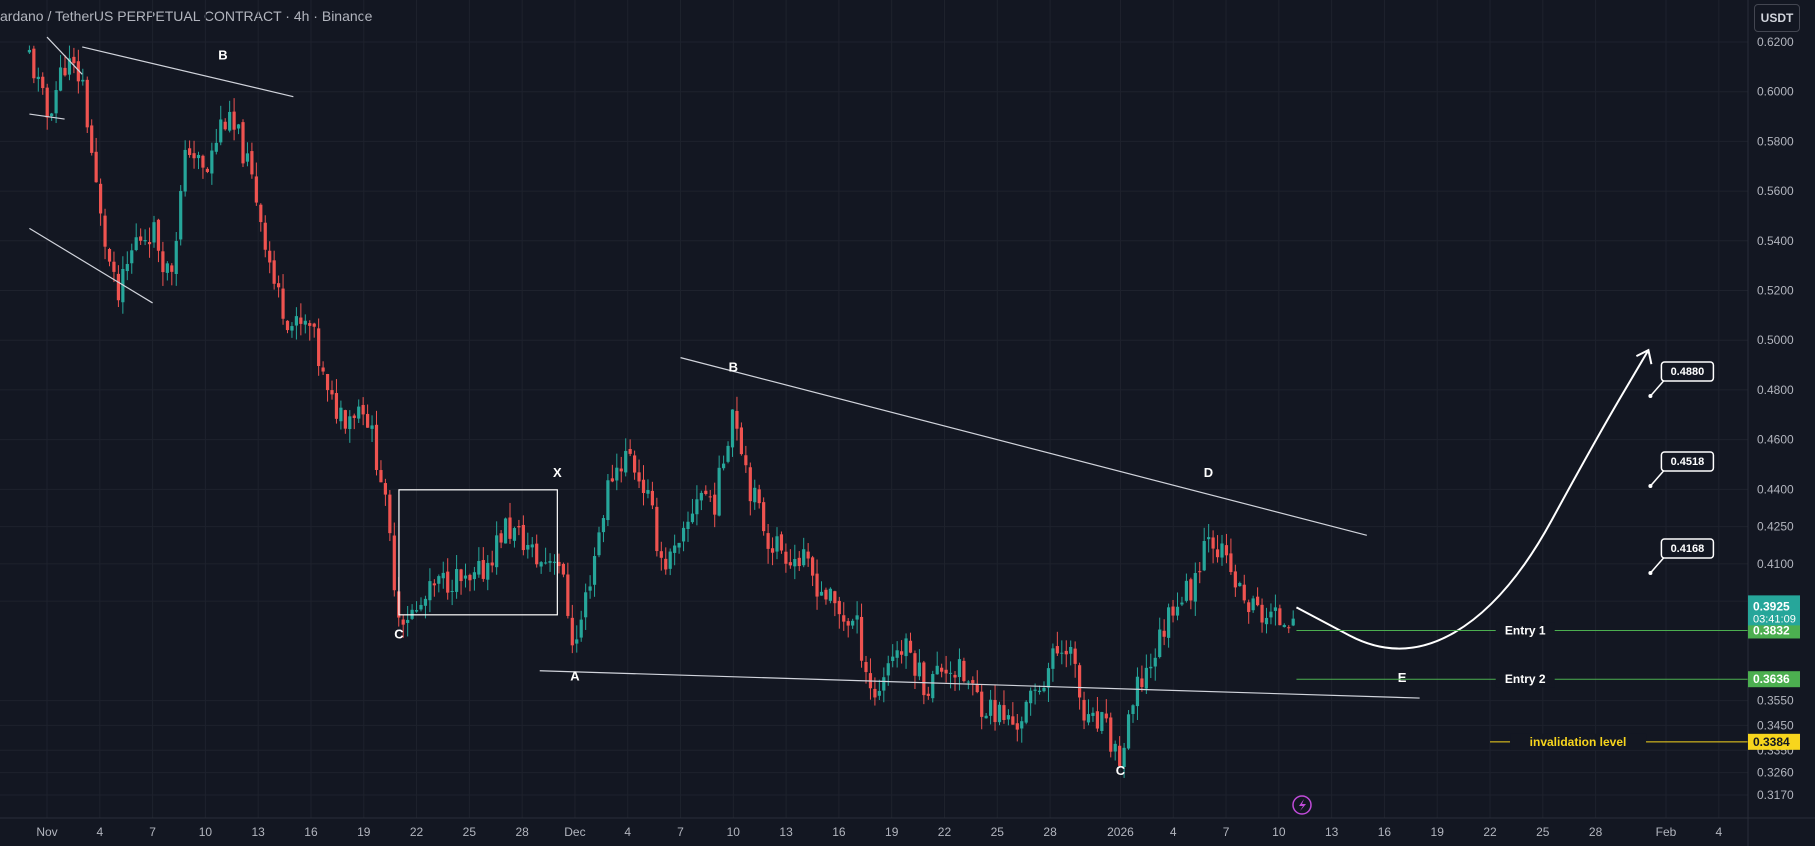 This screenshot has width=1815, height=846. What do you see at coordinates (1402, 677) in the screenshot?
I see `wave-label: E` at bounding box center [1402, 677].